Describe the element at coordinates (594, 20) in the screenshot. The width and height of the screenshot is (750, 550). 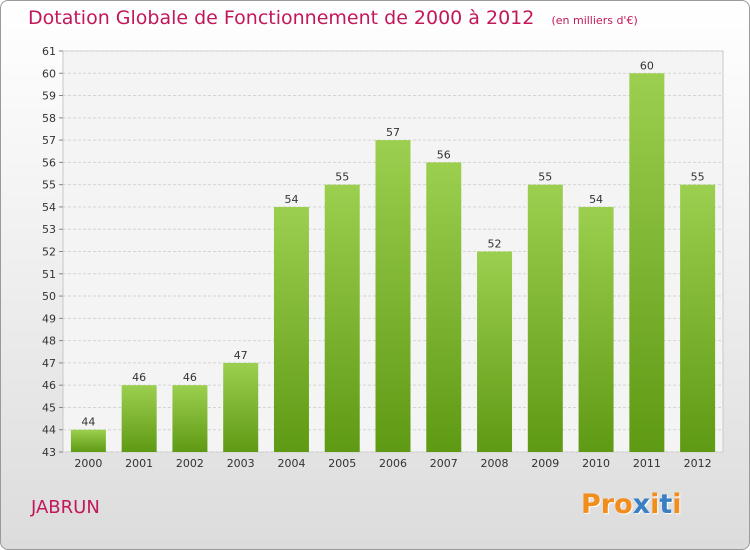
I see `chart-unit: (en milliers d'€)` at that location.